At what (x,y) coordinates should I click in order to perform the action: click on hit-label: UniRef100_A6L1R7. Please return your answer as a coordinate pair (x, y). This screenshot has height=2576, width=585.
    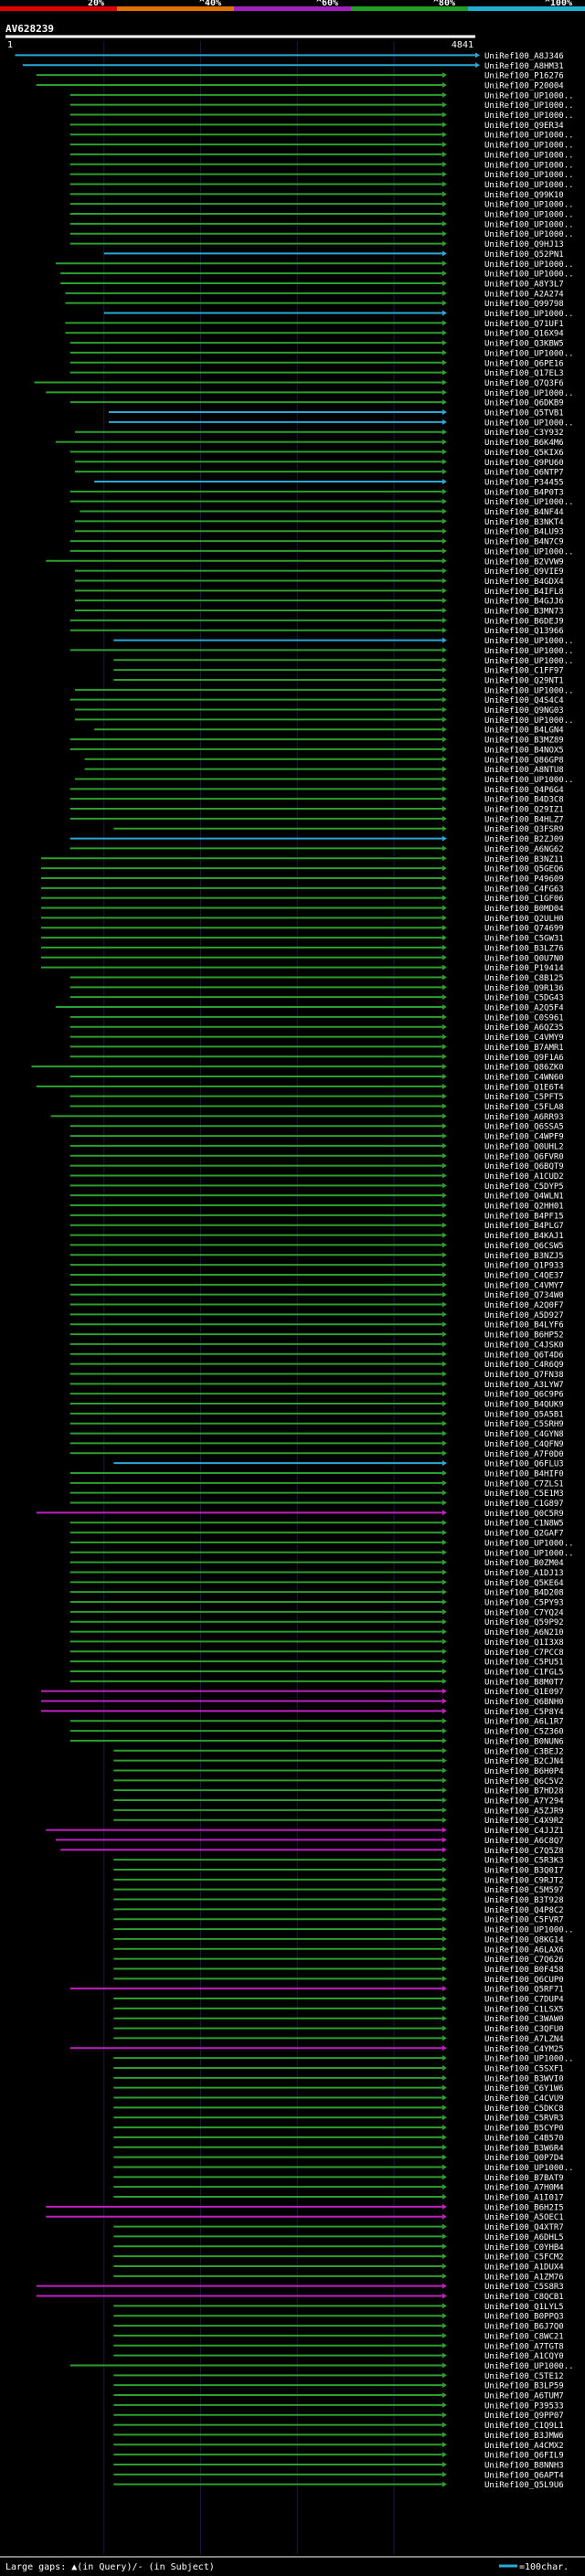
    Looking at the image, I should click on (524, 1722).